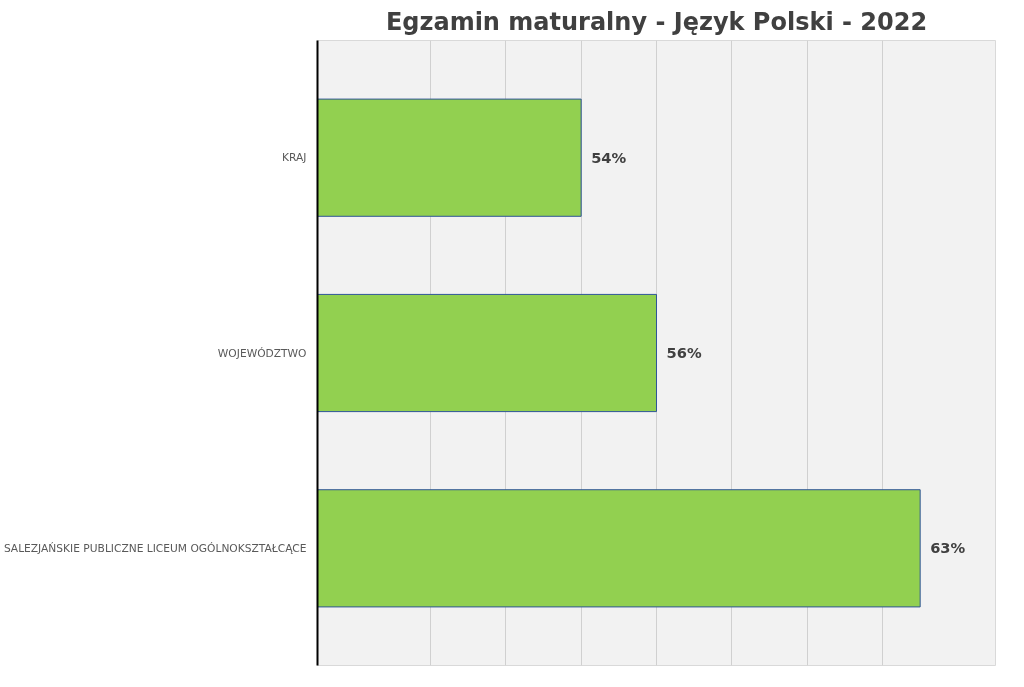  Describe the element at coordinates (155, 548) in the screenshot. I see `y-tick-label: SALEZJAŃSKIE PUBLICZNE LICEUM OGÓLNOKSZTAŁCĄCE` at that location.